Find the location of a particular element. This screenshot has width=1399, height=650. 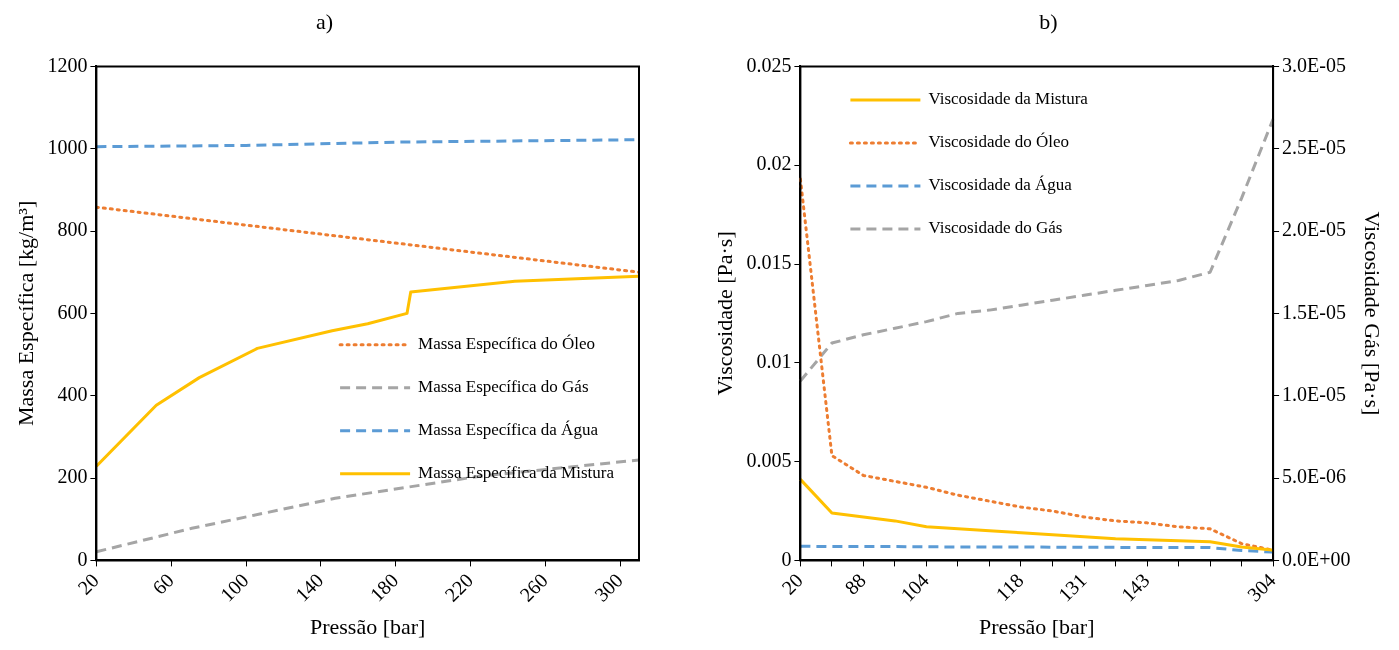

y2-tick-label: 2.0E-05 is located at coordinates (1314, 229).